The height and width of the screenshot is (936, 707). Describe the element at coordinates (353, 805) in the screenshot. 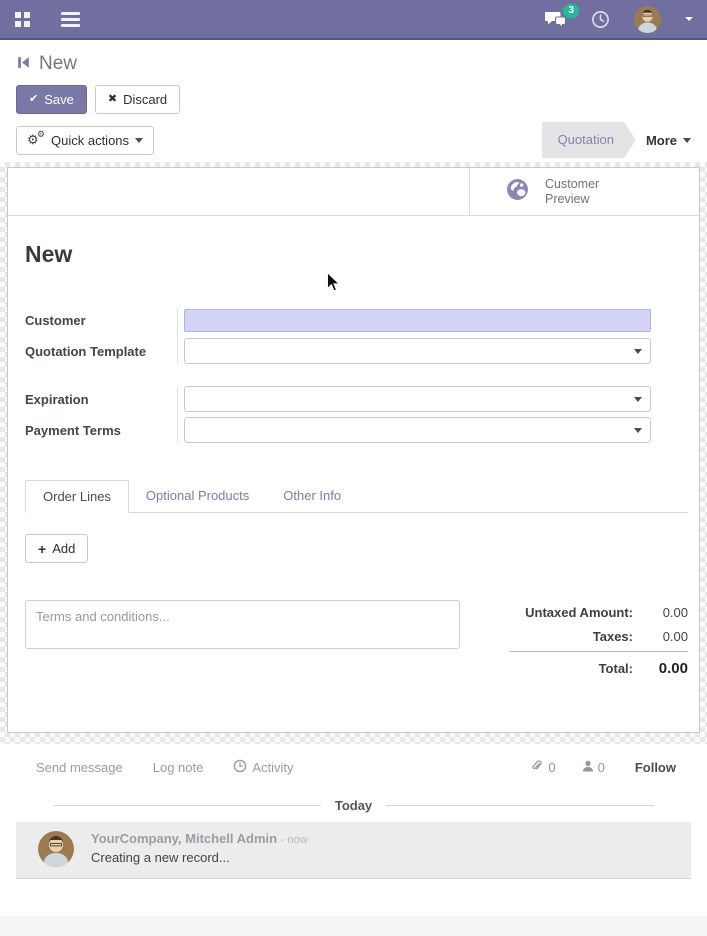

I see `date-divider: Today` at that location.